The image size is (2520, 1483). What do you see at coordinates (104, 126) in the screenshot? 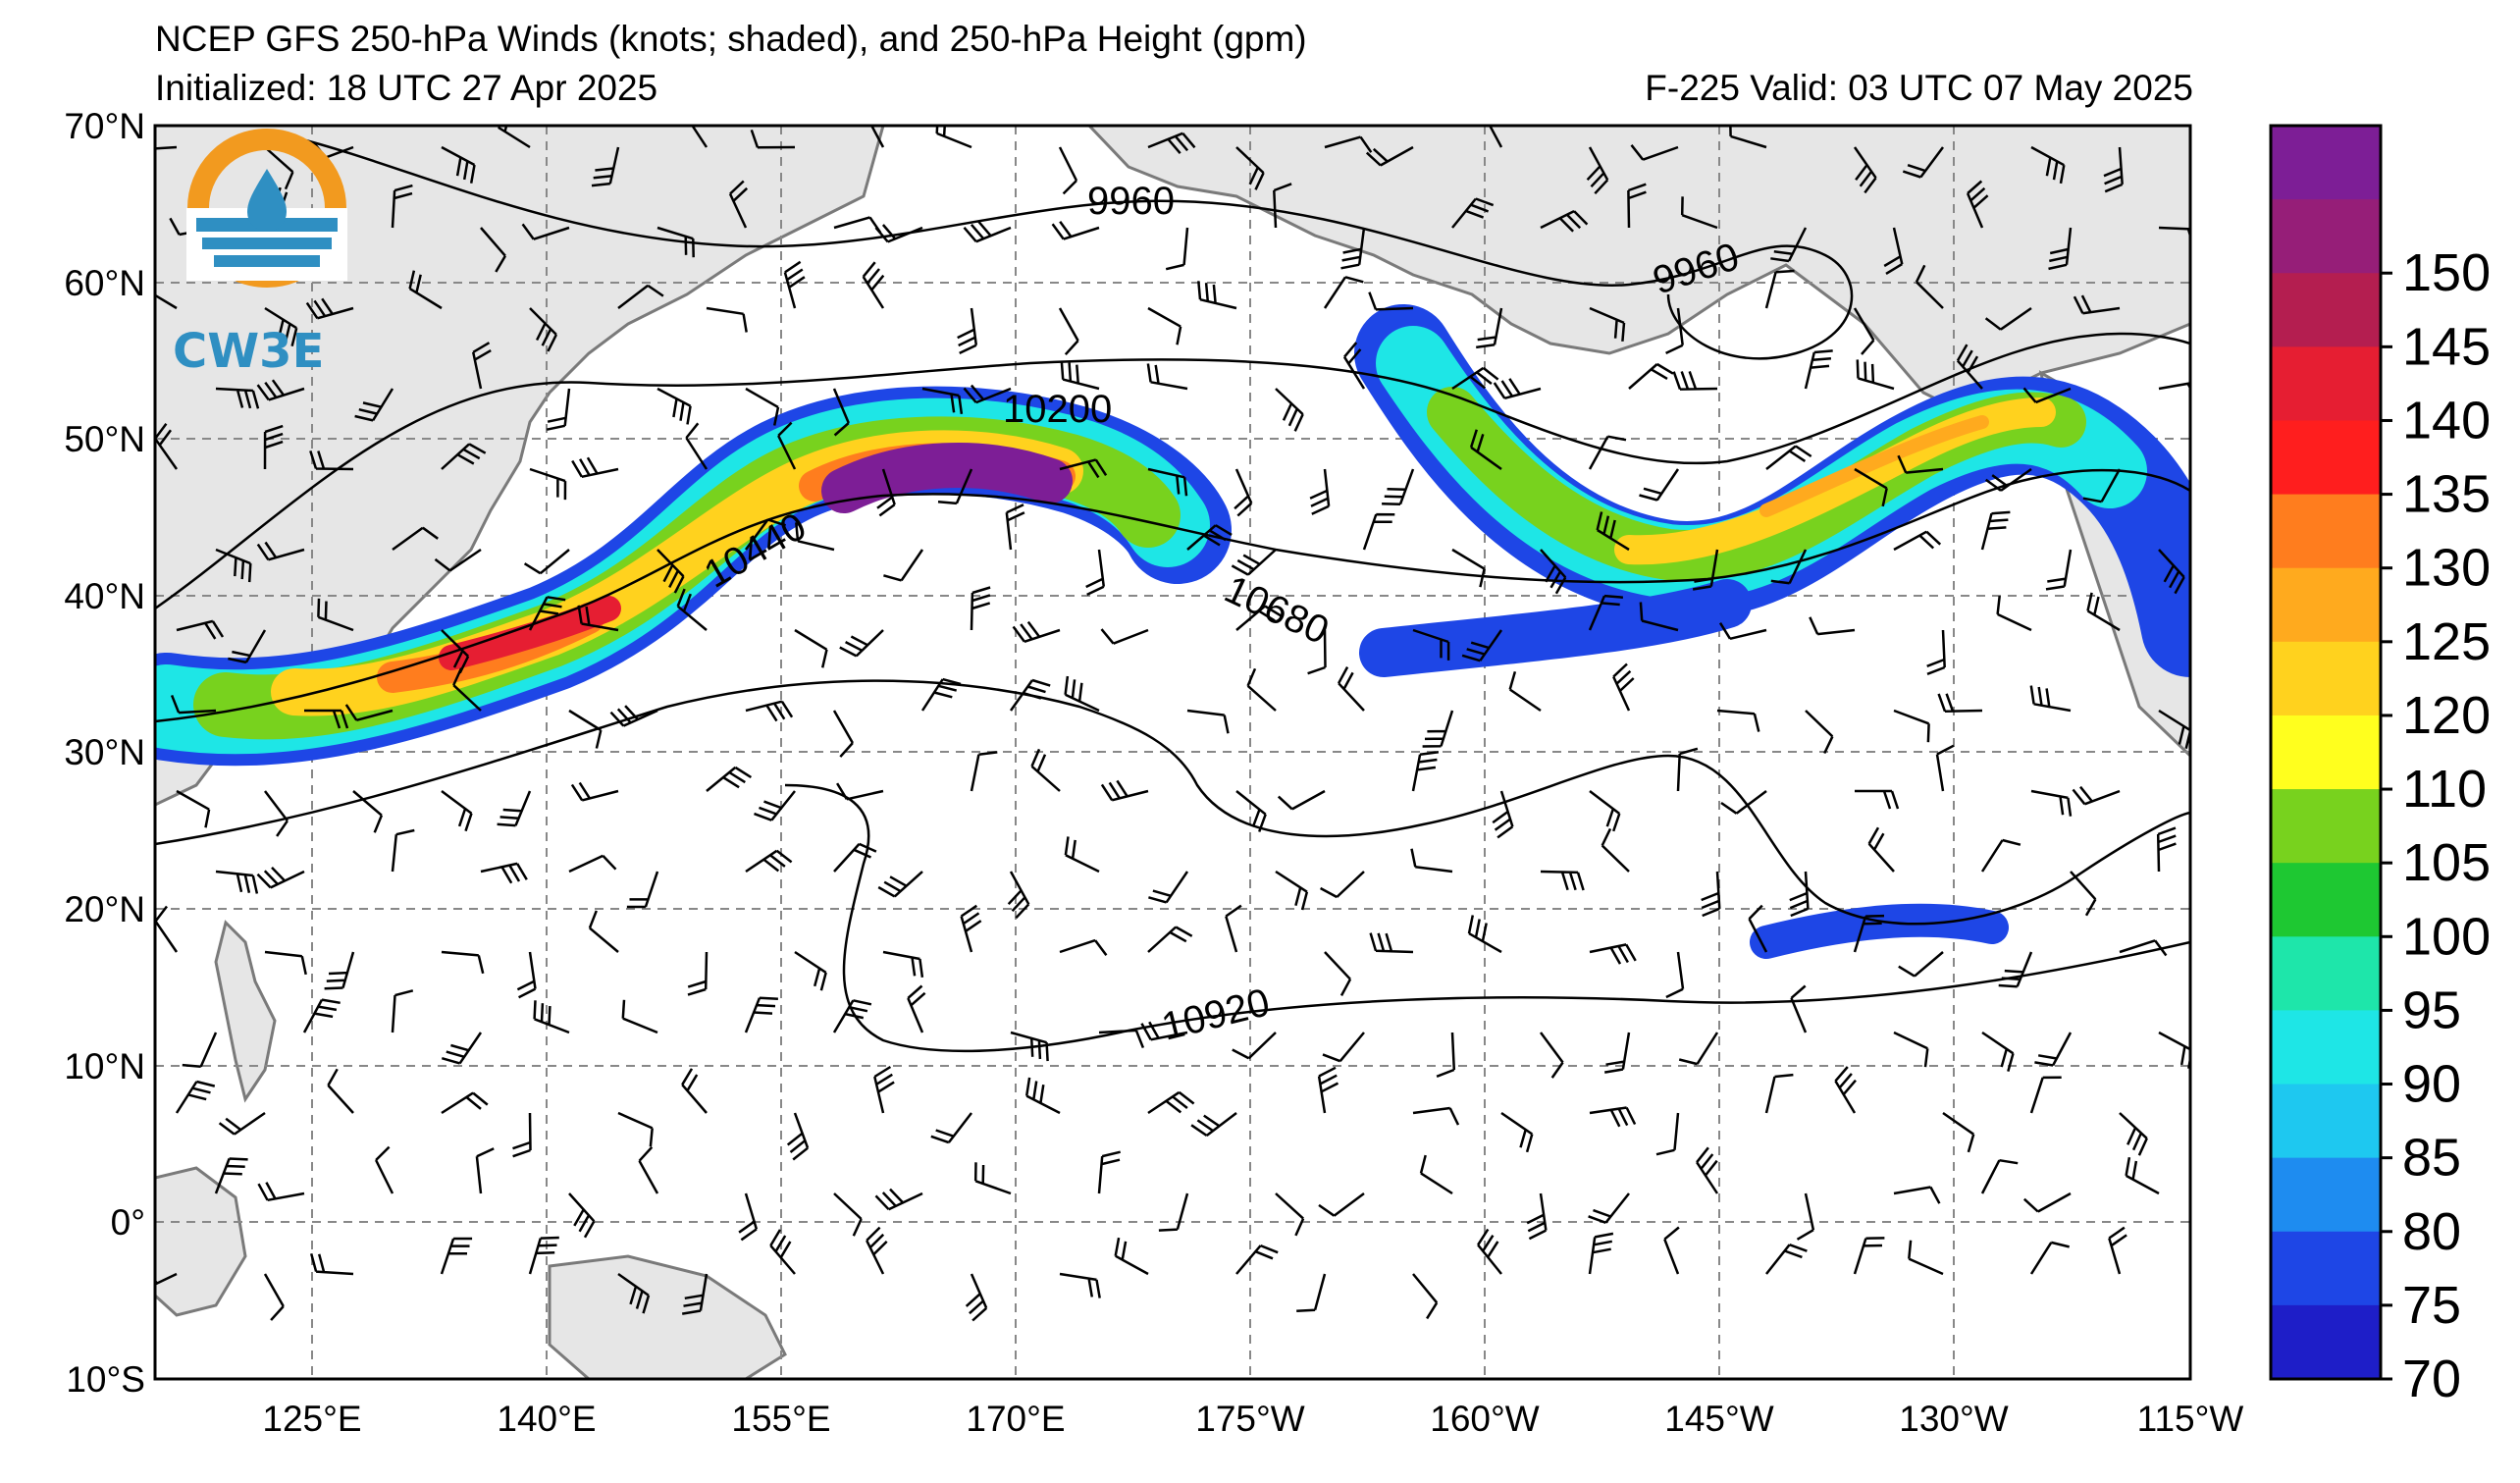
I see `lat-label: 70°N` at bounding box center [104, 126].